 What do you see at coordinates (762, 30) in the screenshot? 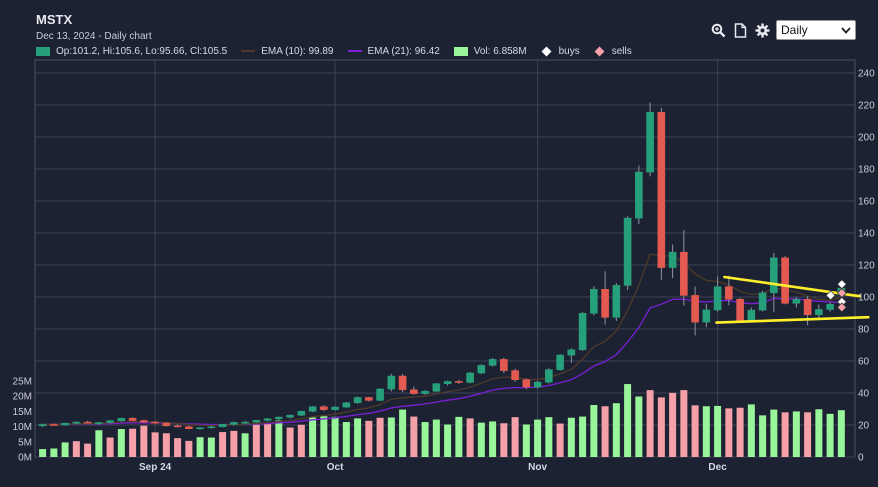
I see `gear-icon` at bounding box center [762, 30].